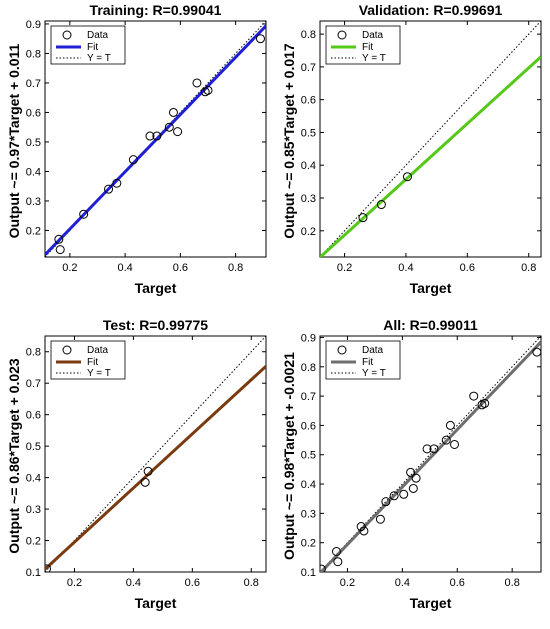 The image size is (550, 629). I want to click on x-tick-label: 0.2, so click(344, 268).